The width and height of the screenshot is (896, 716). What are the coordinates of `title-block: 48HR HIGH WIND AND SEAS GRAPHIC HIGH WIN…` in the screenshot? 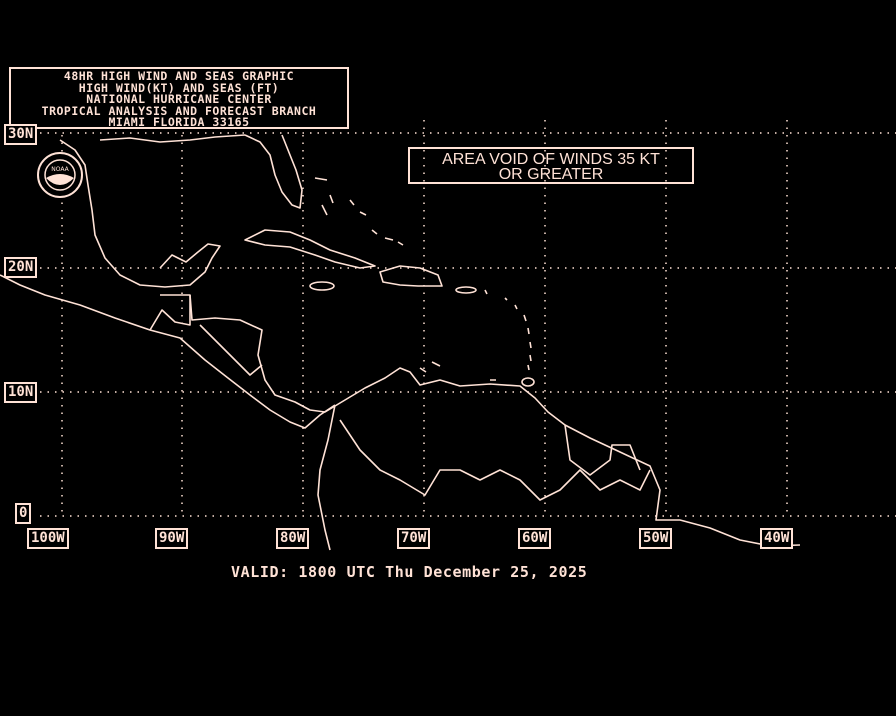 It's located at (179, 98).